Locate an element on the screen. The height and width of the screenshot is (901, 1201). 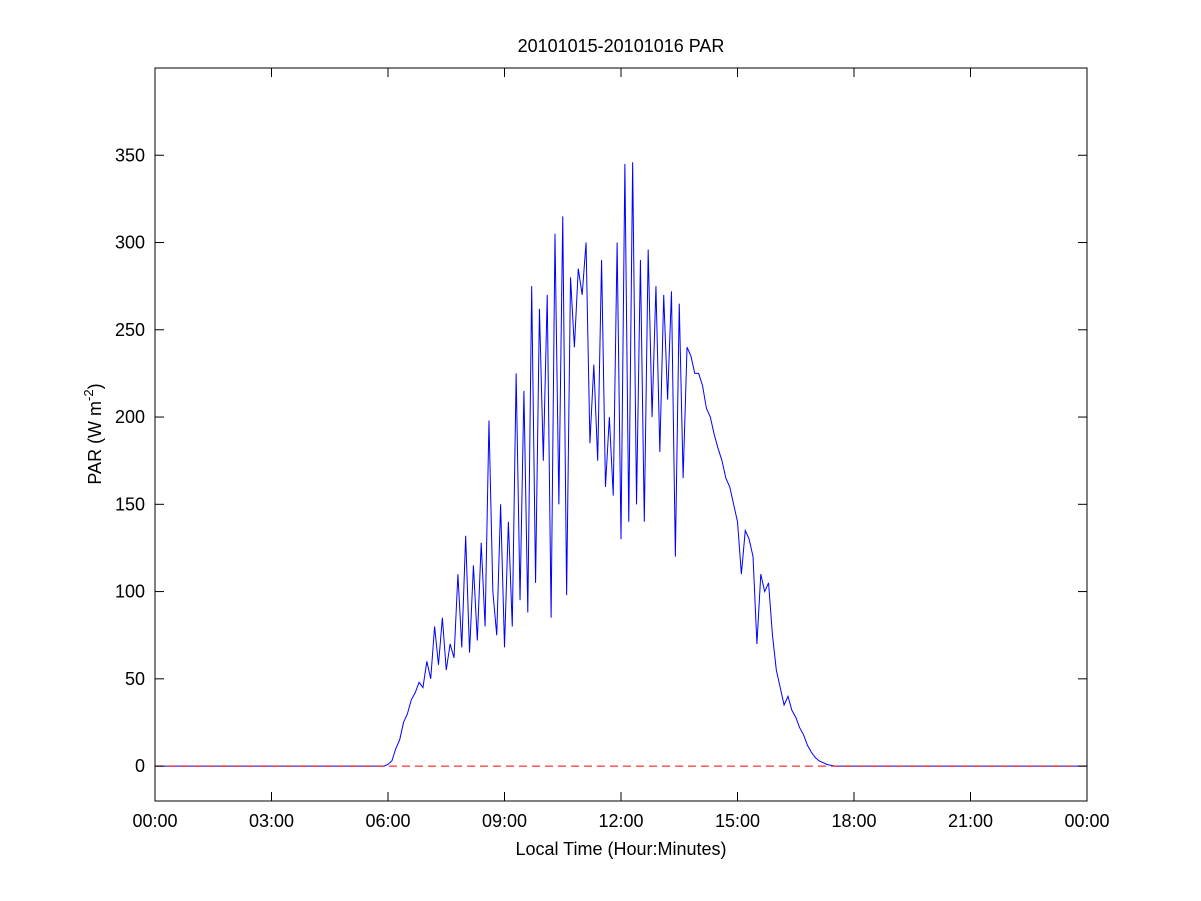
y-tick-label: 250 is located at coordinates (130, 330).